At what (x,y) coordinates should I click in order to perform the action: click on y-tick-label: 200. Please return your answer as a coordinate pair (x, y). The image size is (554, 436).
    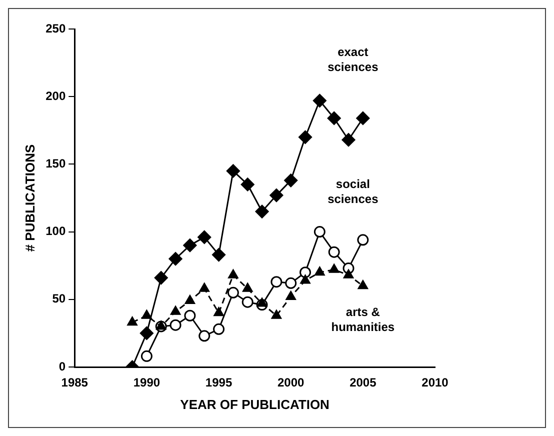
    Looking at the image, I should click on (56, 95).